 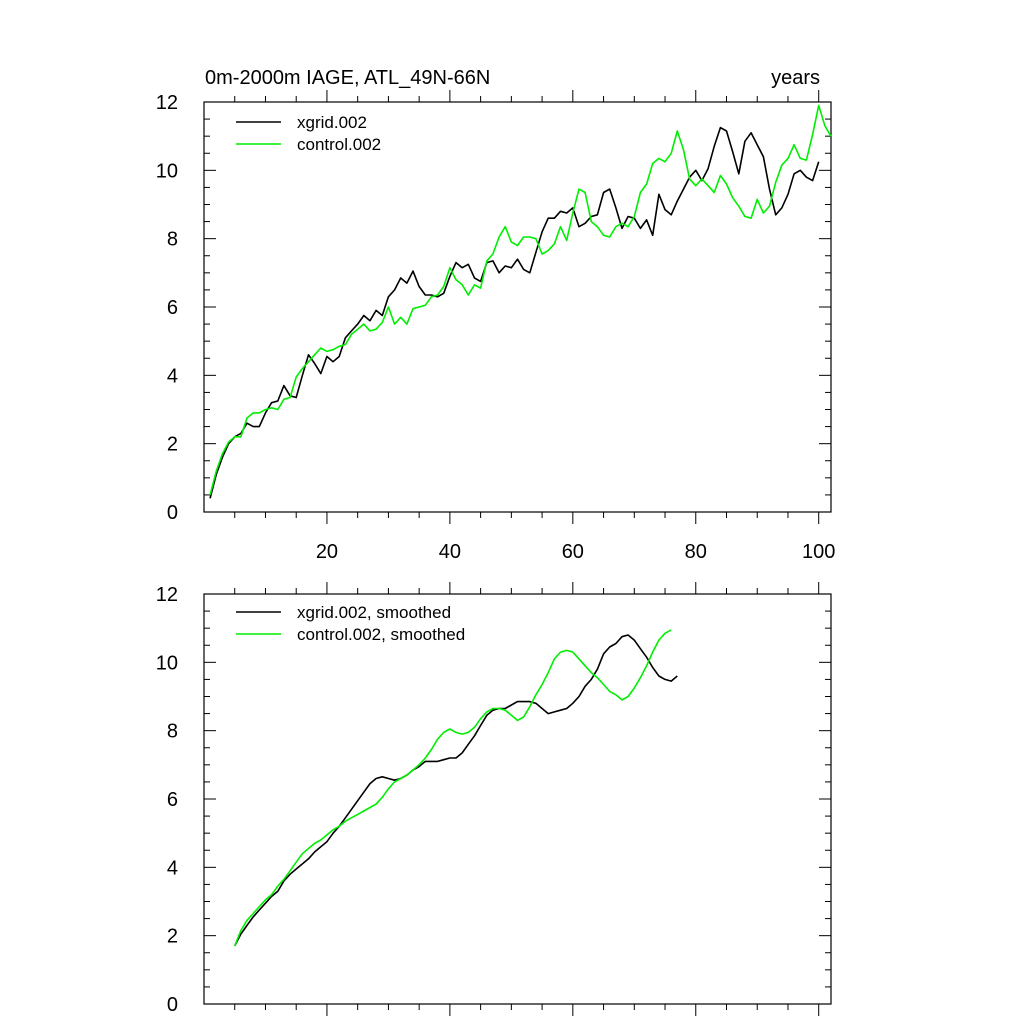 I want to click on top-ytick-label: 6, so click(x=172, y=308).